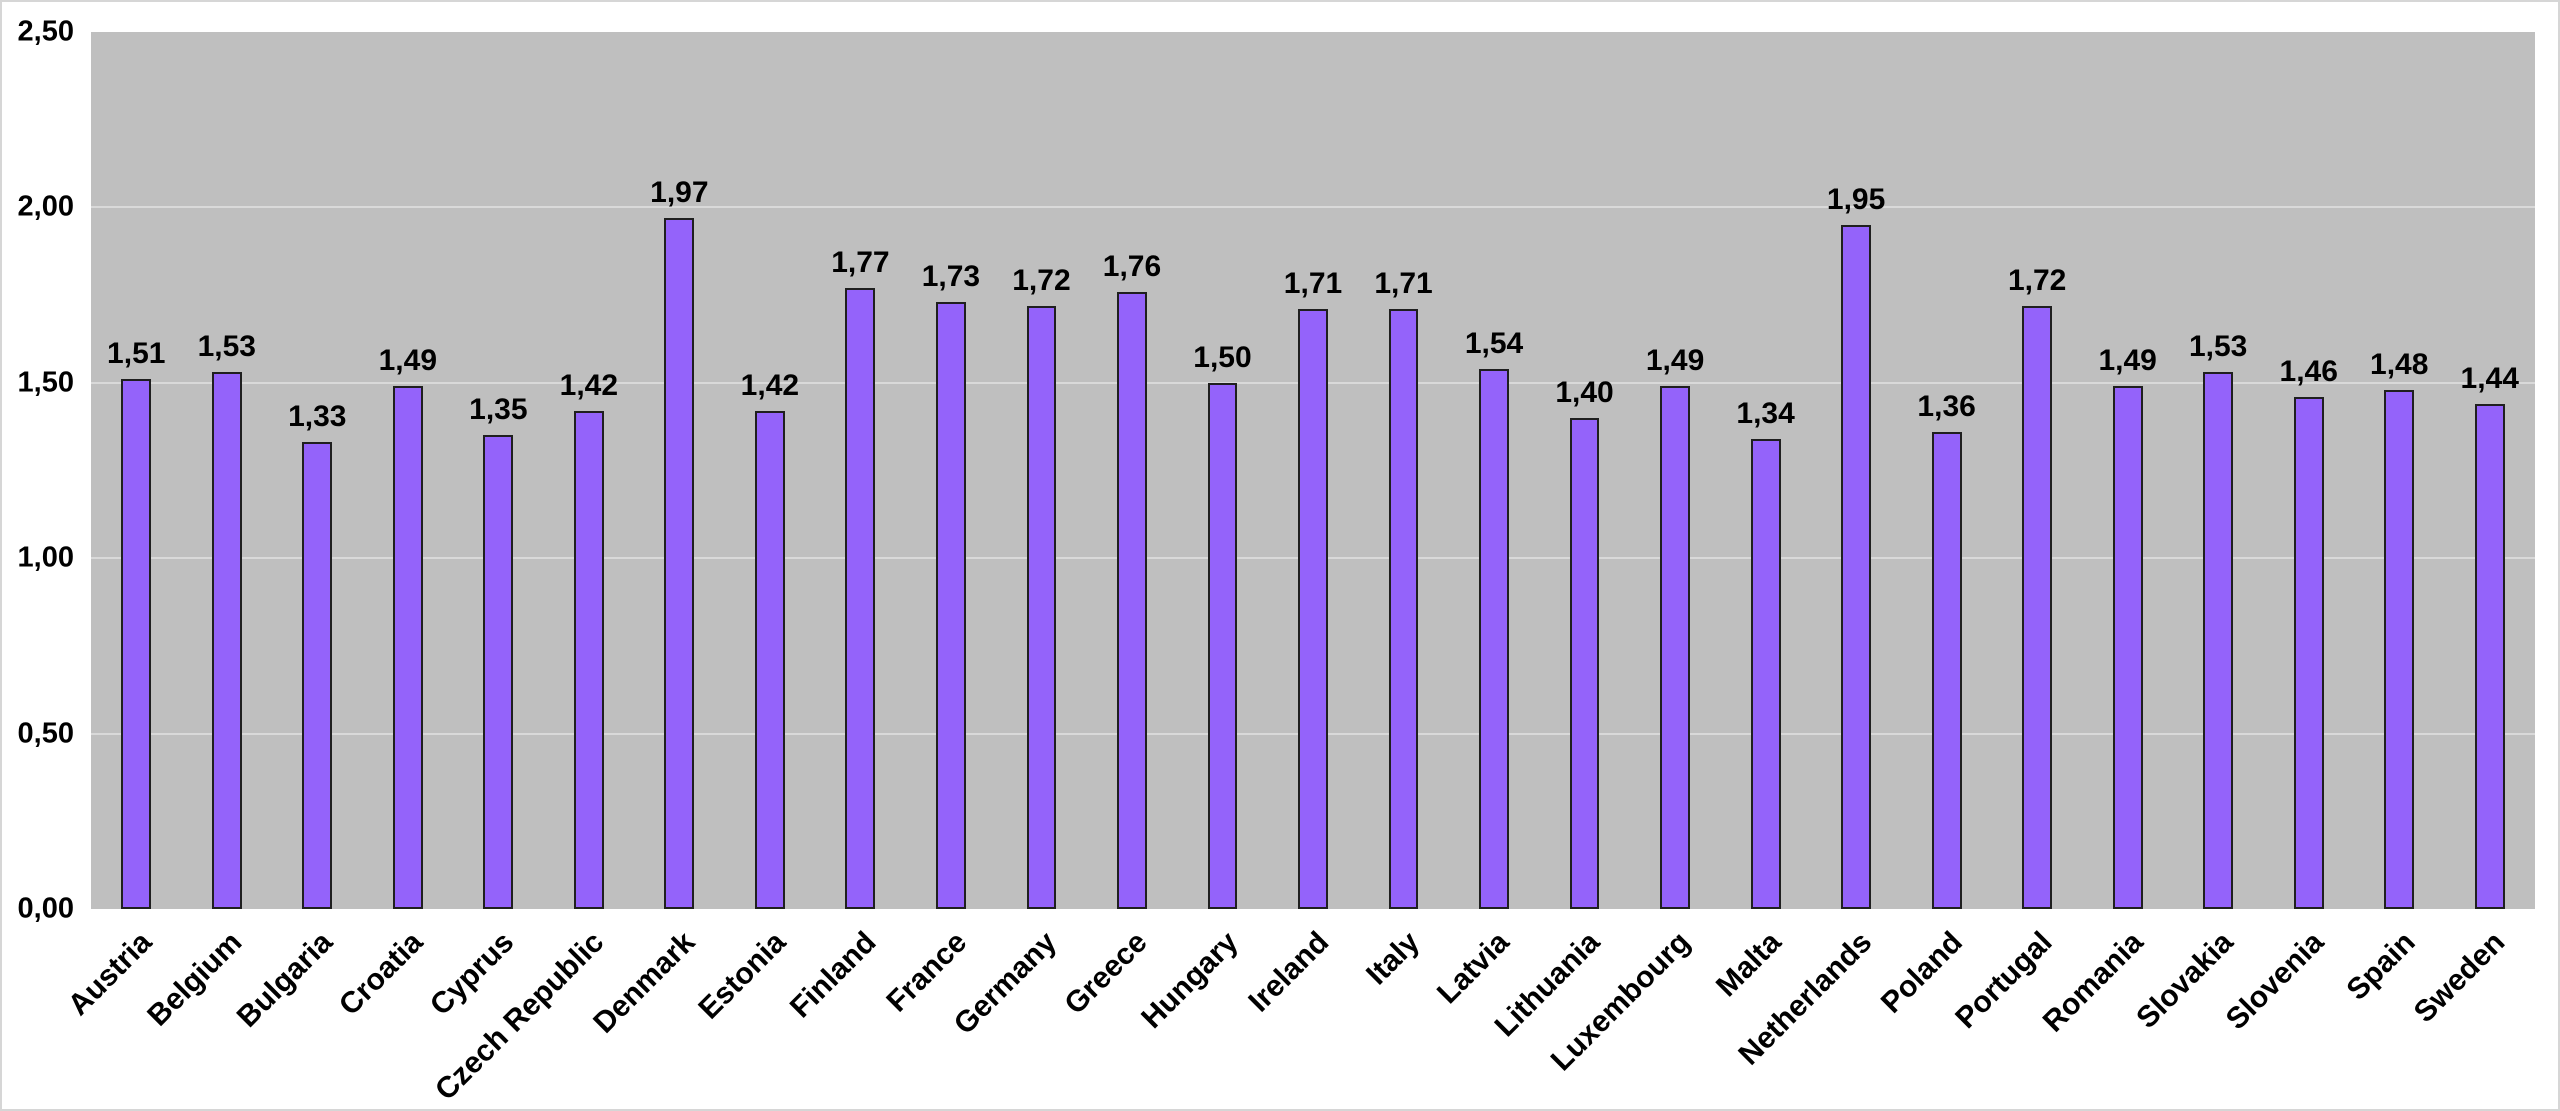 The height and width of the screenshot is (1111, 2560). What do you see at coordinates (926, 972) in the screenshot?
I see `x-axis-label: France` at bounding box center [926, 972].